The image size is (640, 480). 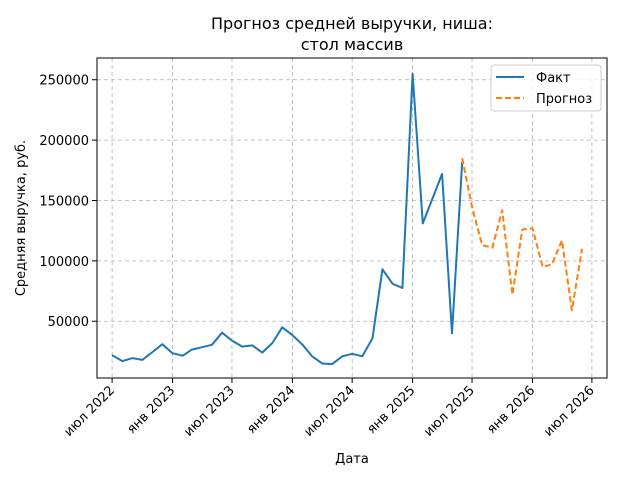 What do you see at coordinates (21, 218) in the screenshot?
I see `y-axis-label: Средняя выручка, руб.` at bounding box center [21, 218].